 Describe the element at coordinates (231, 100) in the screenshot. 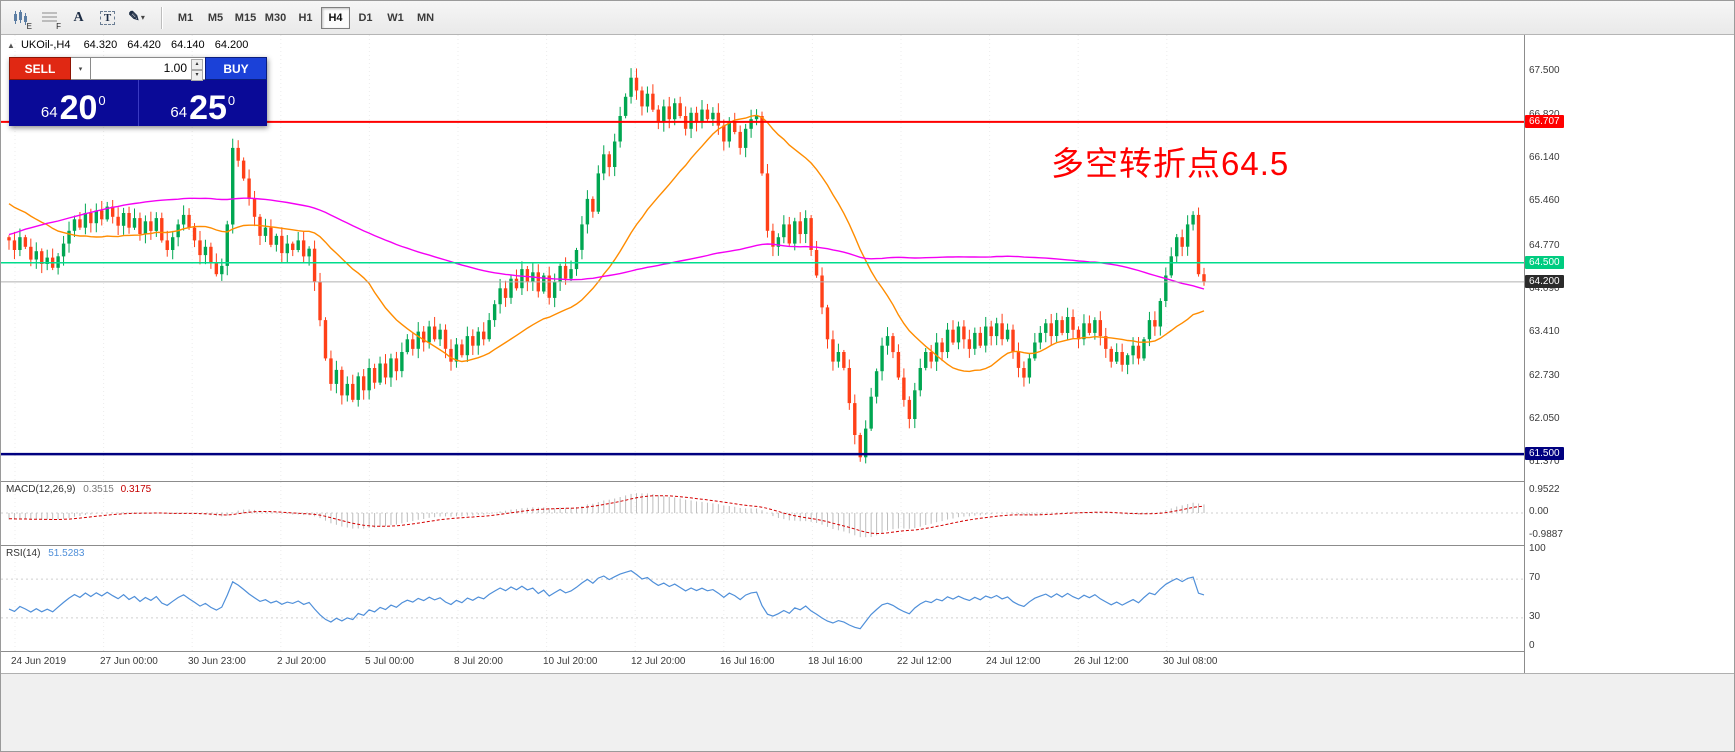

I see `buy-price-sup: 0` at that location.